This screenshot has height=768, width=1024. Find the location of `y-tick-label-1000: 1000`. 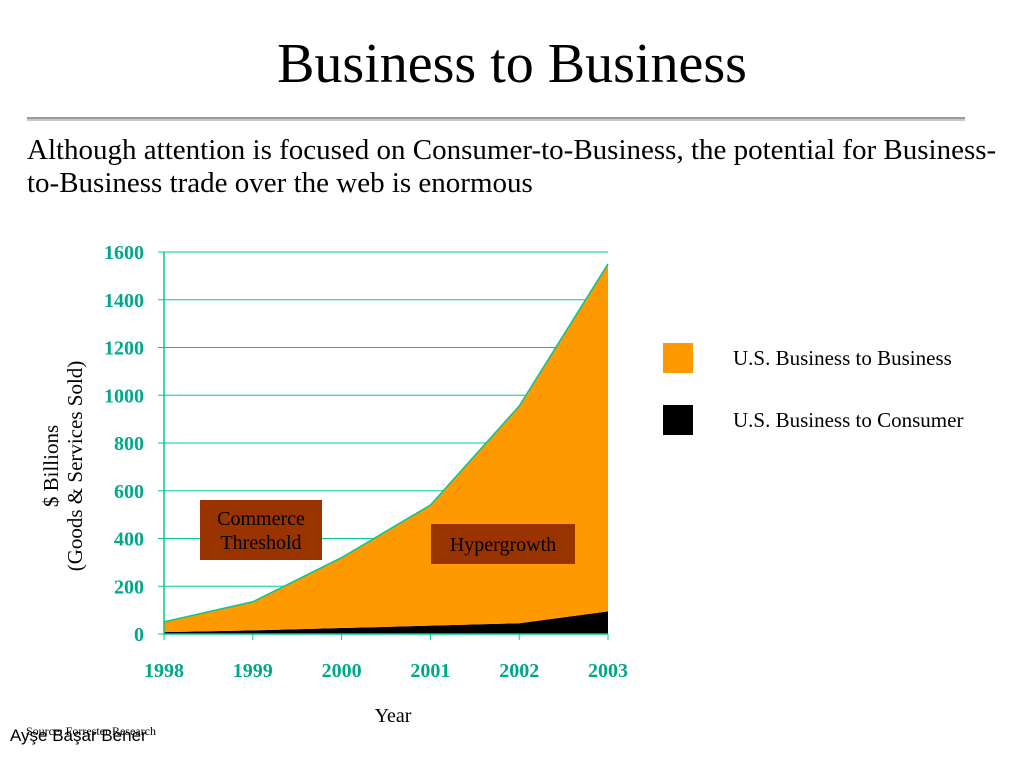

y-tick-label-1000: 1000 is located at coordinates (124, 396).